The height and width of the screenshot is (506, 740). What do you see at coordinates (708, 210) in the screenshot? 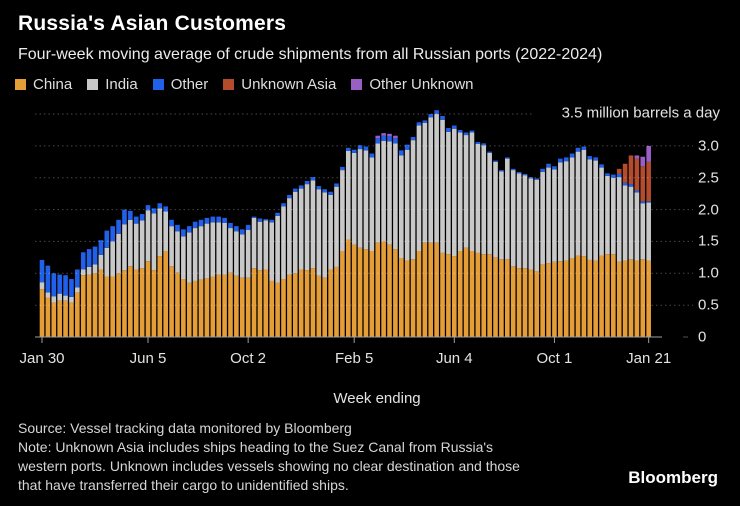
I see `y-tick-label: 2.0` at bounding box center [708, 210].